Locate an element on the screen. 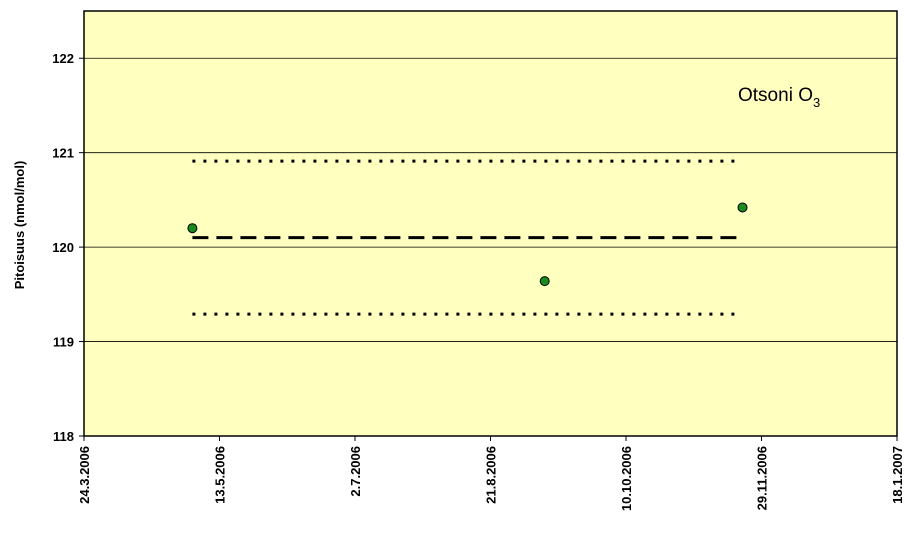  y-tick-label: 120 is located at coordinates (63, 247).